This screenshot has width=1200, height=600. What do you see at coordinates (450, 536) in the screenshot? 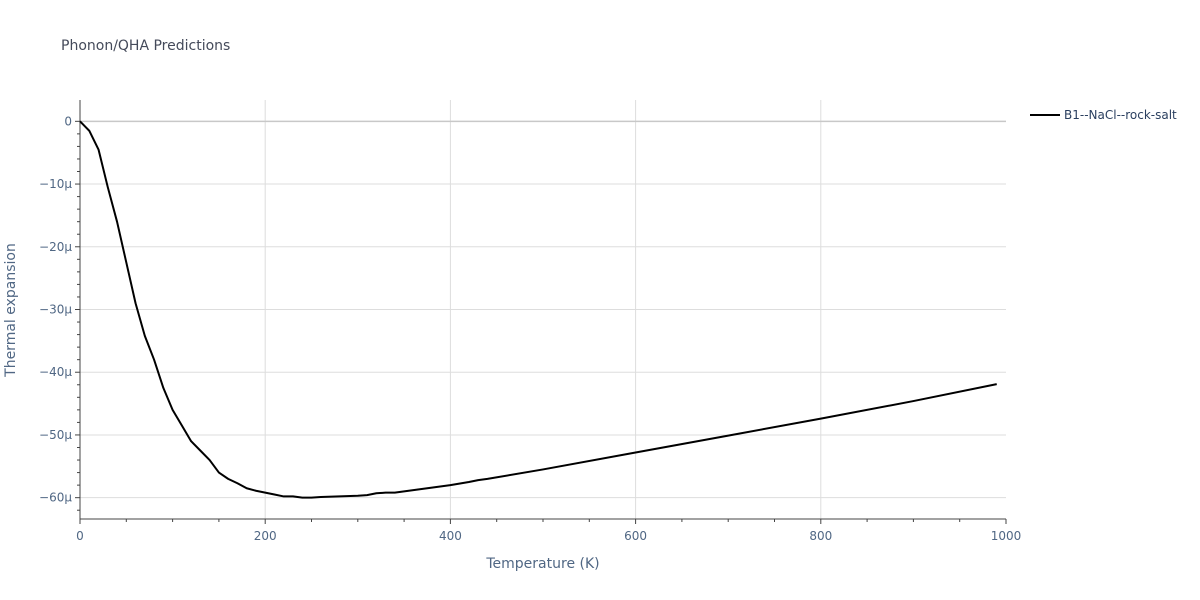
I see `x-tick-label: 400` at bounding box center [450, 536].